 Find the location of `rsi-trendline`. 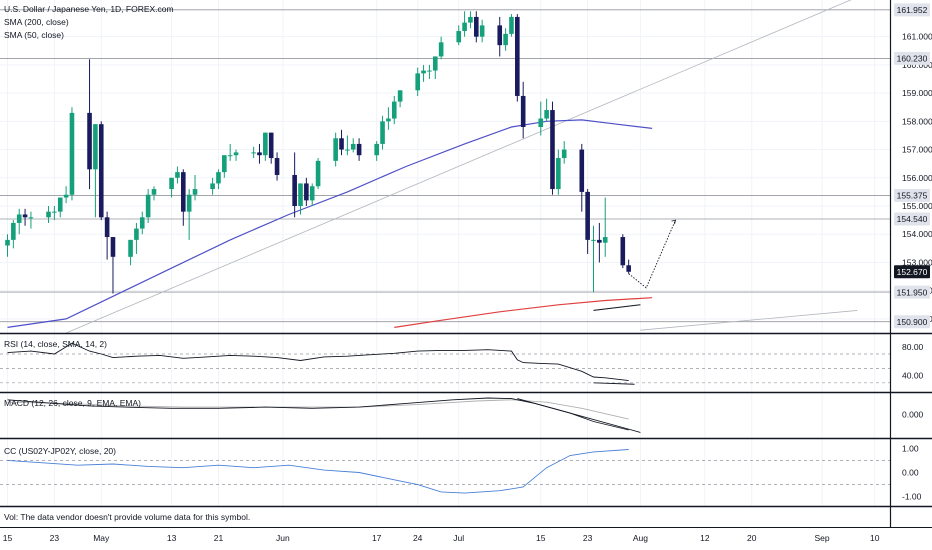

rsi-trendline is located at coordinates (614, 383).